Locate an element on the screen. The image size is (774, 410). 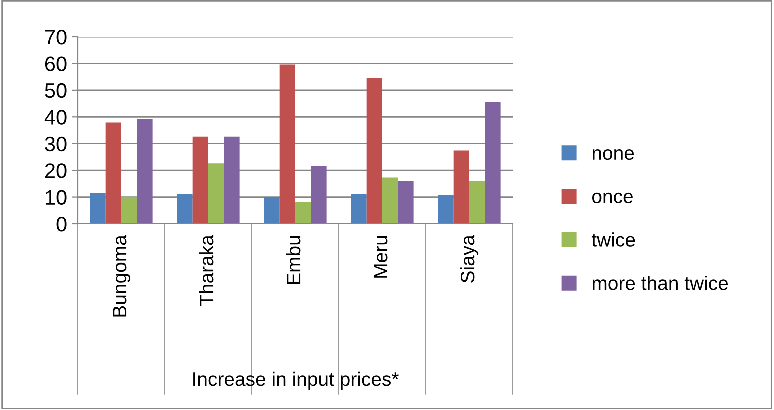
legend-label: none is located at coordinates (613, 154).